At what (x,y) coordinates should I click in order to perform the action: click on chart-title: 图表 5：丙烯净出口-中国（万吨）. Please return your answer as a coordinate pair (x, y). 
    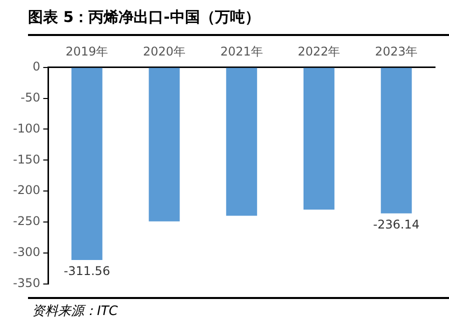
    Looking at the image, I should click on (144, 17).